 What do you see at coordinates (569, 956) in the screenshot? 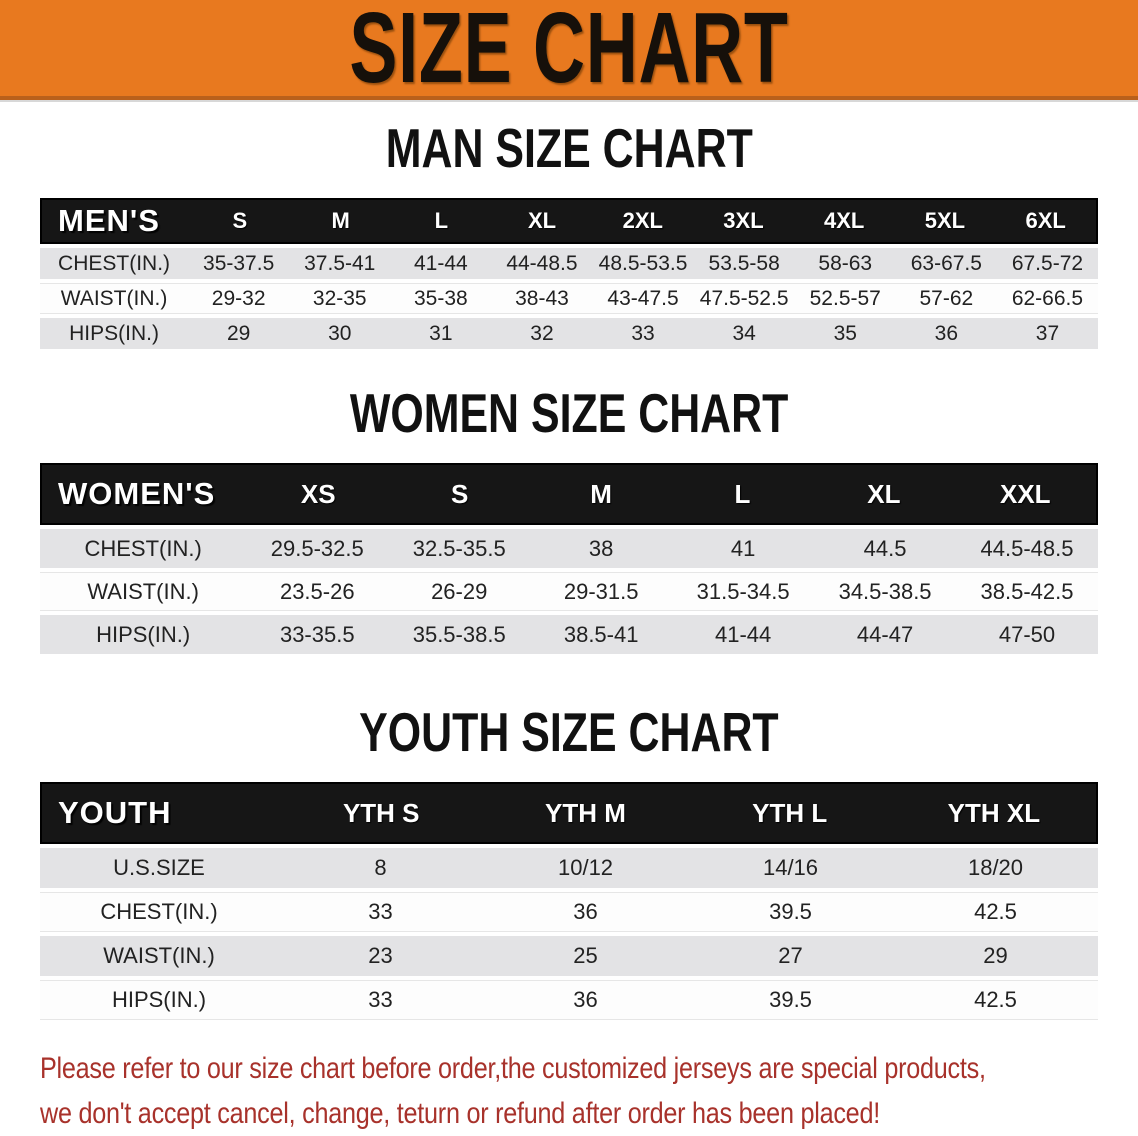
I see `table-row: WAIST(IN.) 23 25 27 29` at bounding box center [569, 956].